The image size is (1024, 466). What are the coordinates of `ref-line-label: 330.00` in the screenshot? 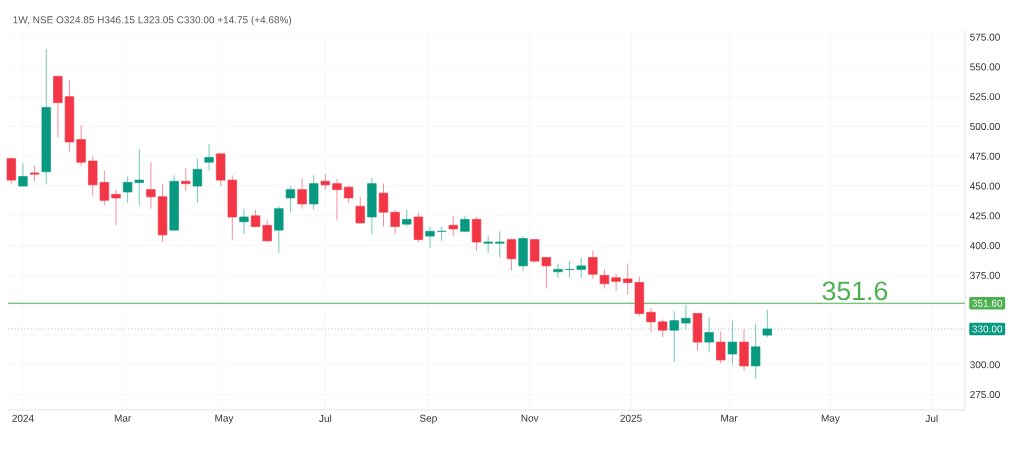 It's located at (987, 329).